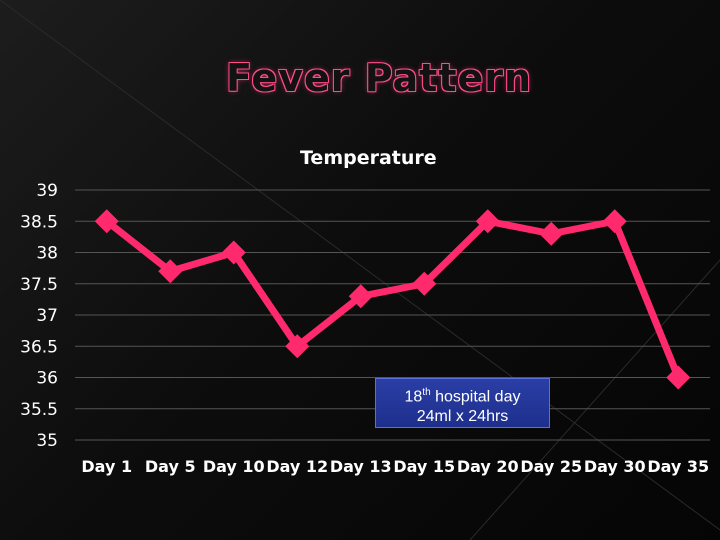 Image resolution: width=720 pixels, height=540 pixels. Describe the element at coordinates (170, 466) in the screenshot. I see `x-tick-label: Day 5` at that location.